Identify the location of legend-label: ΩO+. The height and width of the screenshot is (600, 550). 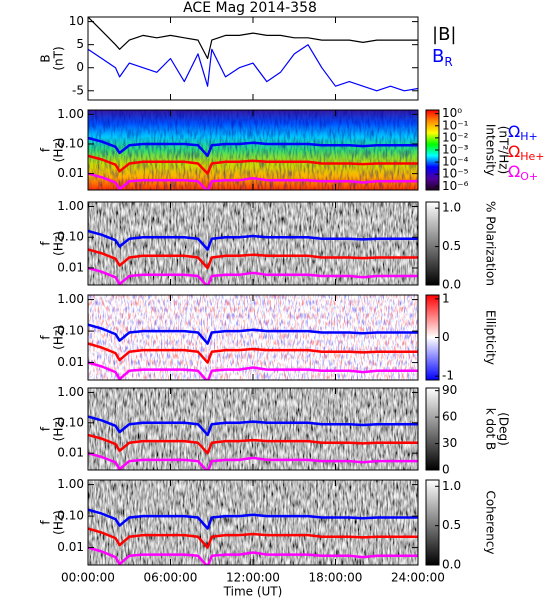
(523, 173).